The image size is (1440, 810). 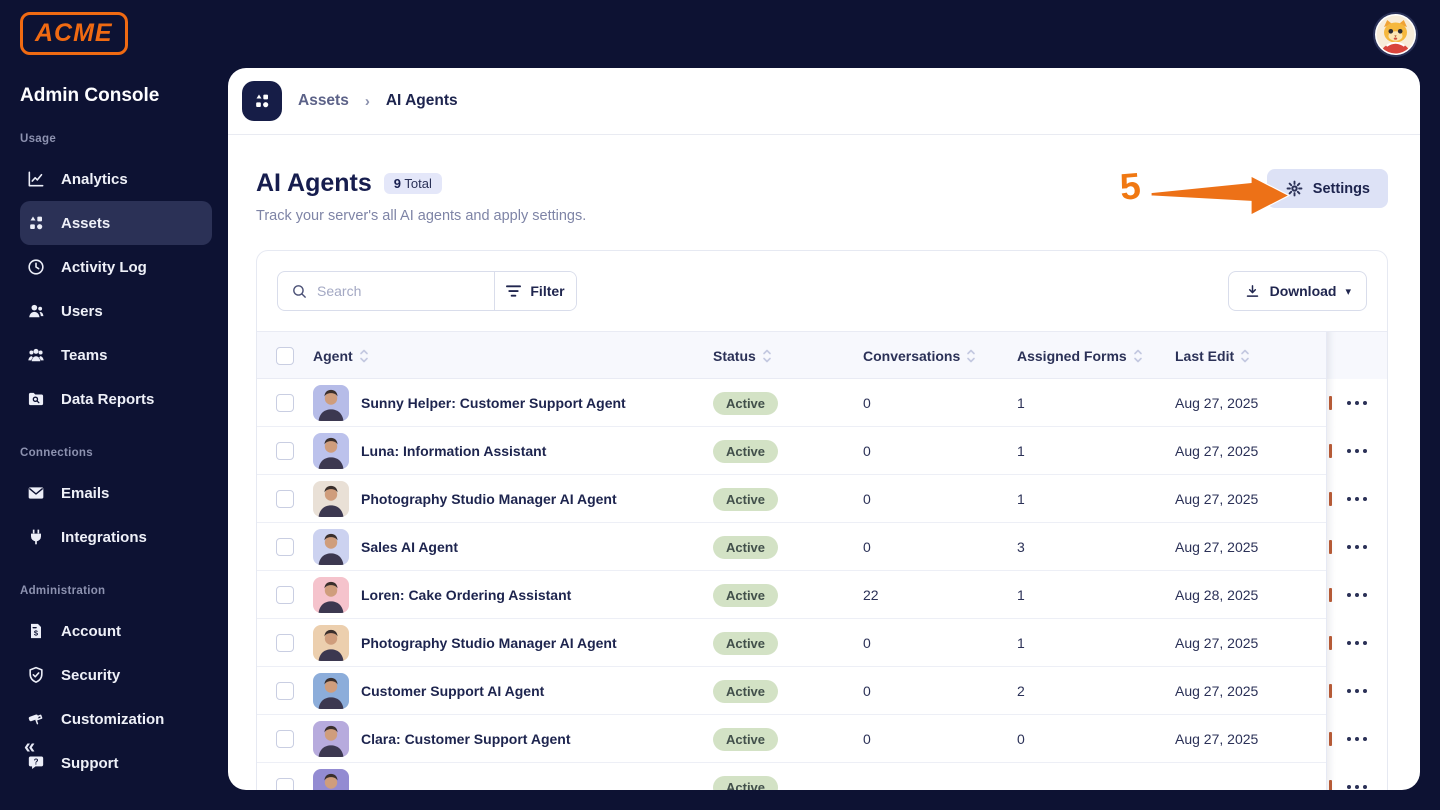 I want to click on sidebar-item-label: Data Reports, so click(x=108, y=399).